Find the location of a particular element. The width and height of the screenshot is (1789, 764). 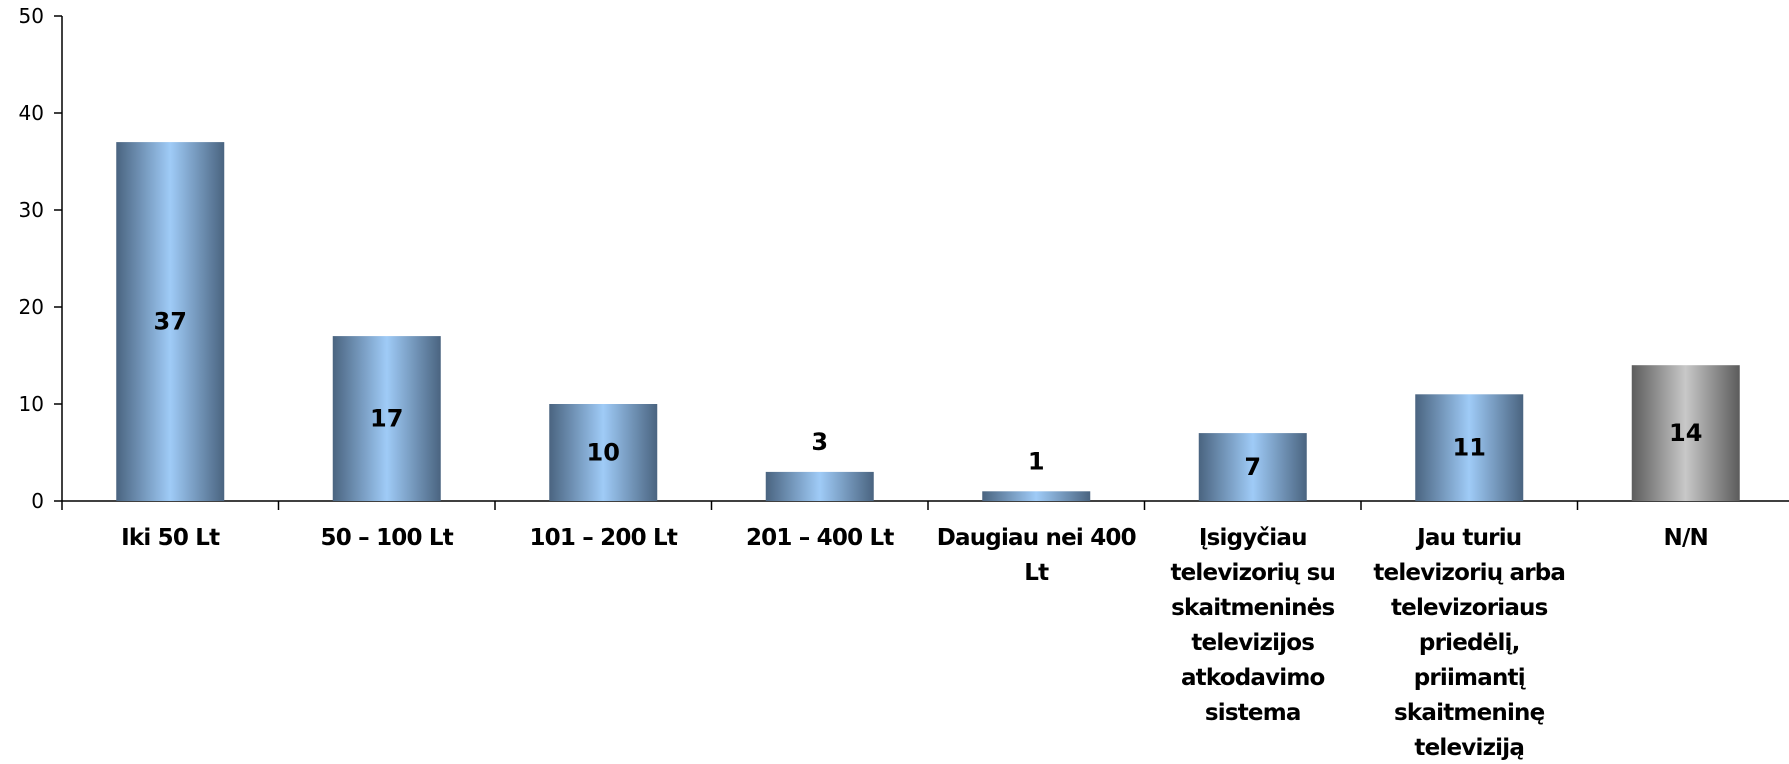

x-category-label: Iki 50 Lt is located at coordinates (170, 538).